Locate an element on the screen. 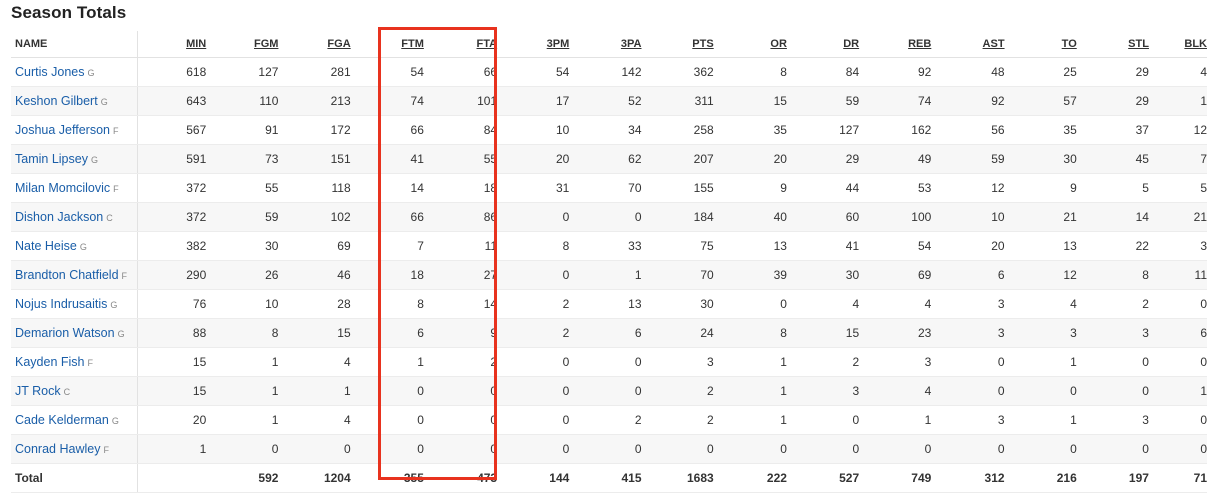  totals-cell: 749 is located at coordinates (895, 478).